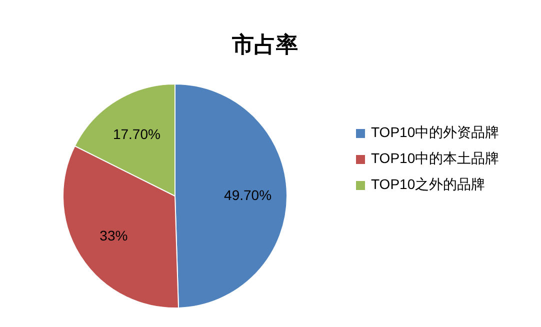 This screenshot has height=327, width=541. I want to click on legend-label: TOP10中的本土品牌, so click(435, 158).